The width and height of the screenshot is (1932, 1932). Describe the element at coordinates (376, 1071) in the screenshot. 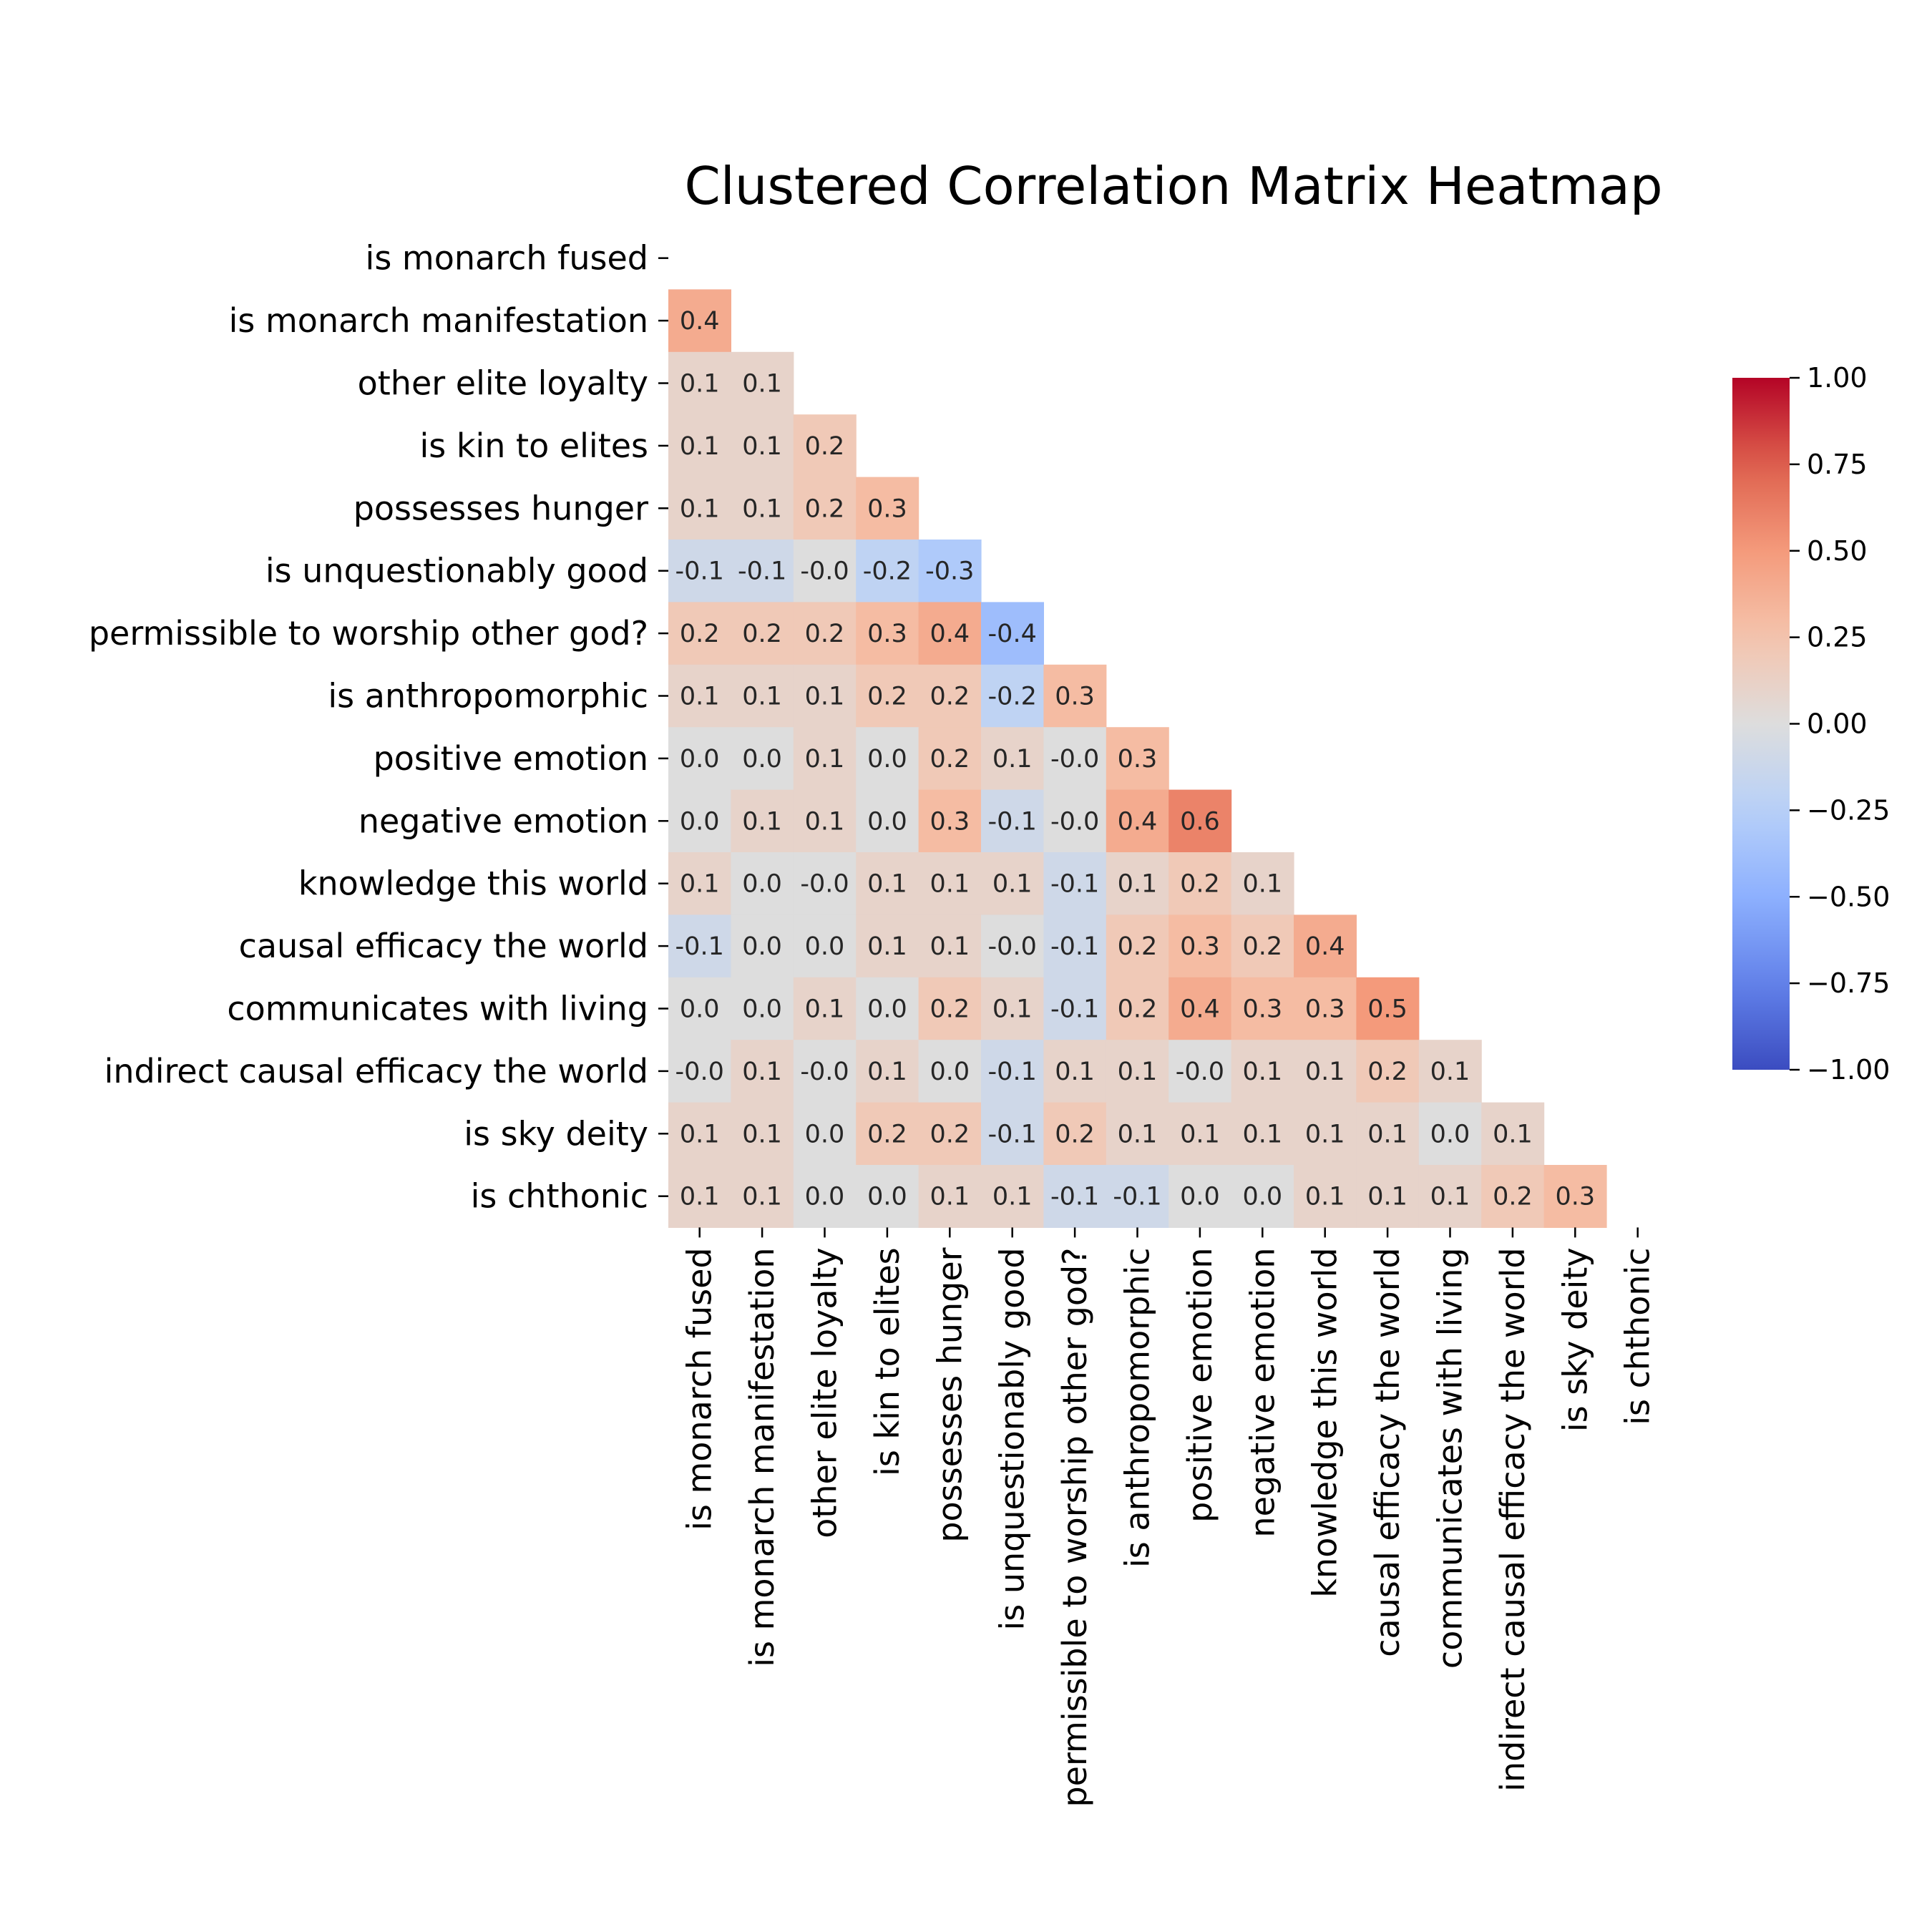

I see `y-tick-label: indirect causal efficacy the world` at that location.